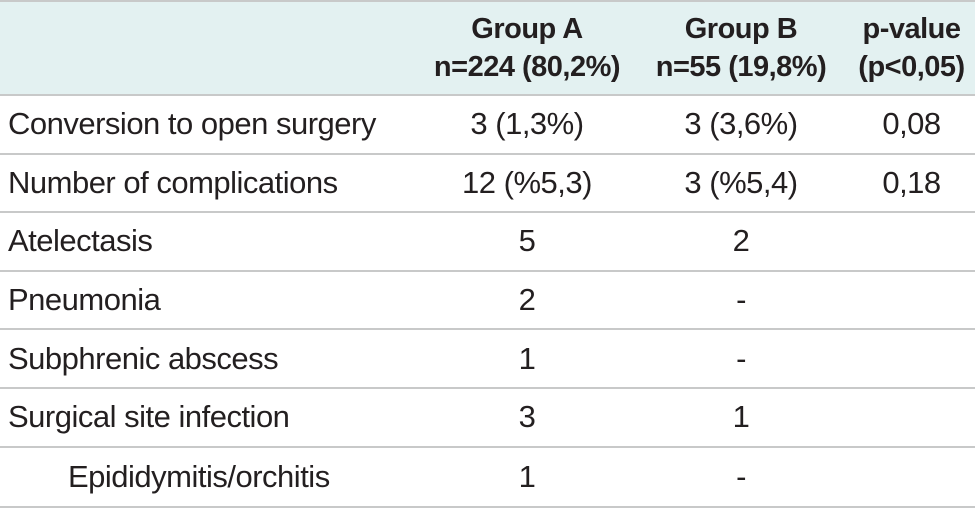 The width and height of the screenshot is (975, 508). I want to click on row-label: Epididymitis/orchitis, so click(199, 476).